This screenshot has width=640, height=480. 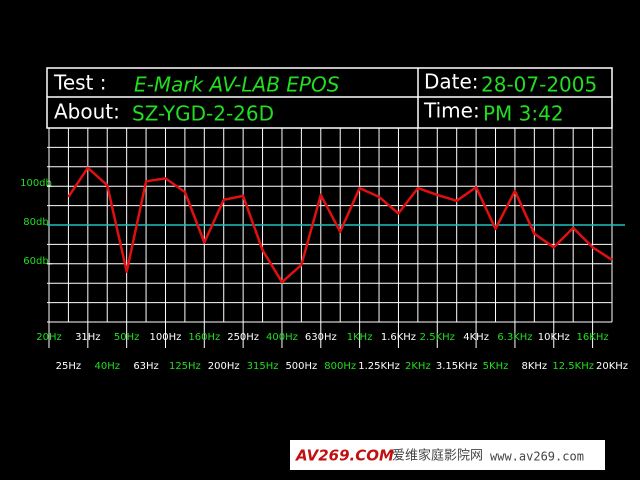 What do you see at coordinates (360, 337) in the screenshot?
I see `x-tick-label: 1KHz` at bounding box center [360, 337].